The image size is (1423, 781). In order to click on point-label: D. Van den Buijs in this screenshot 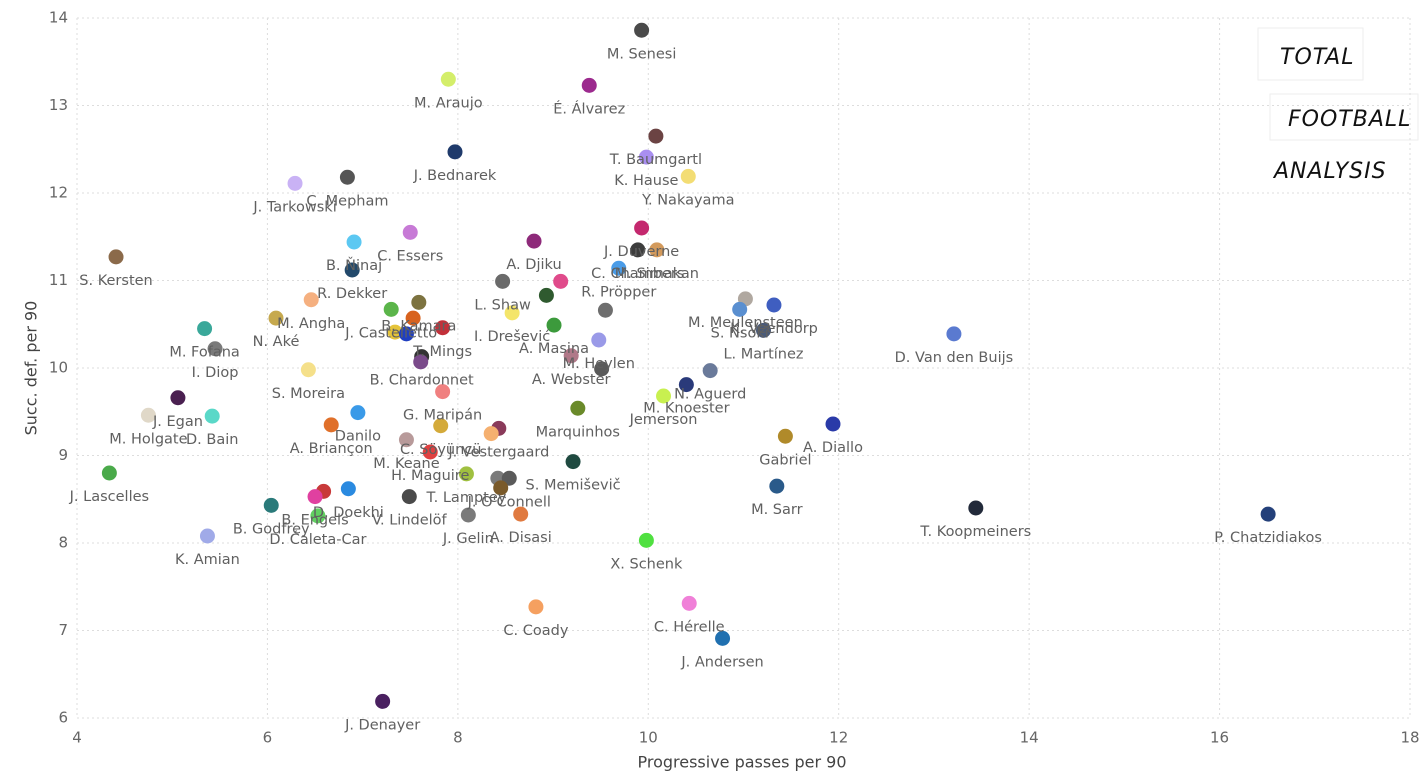, I will do `click(954, 358)`.